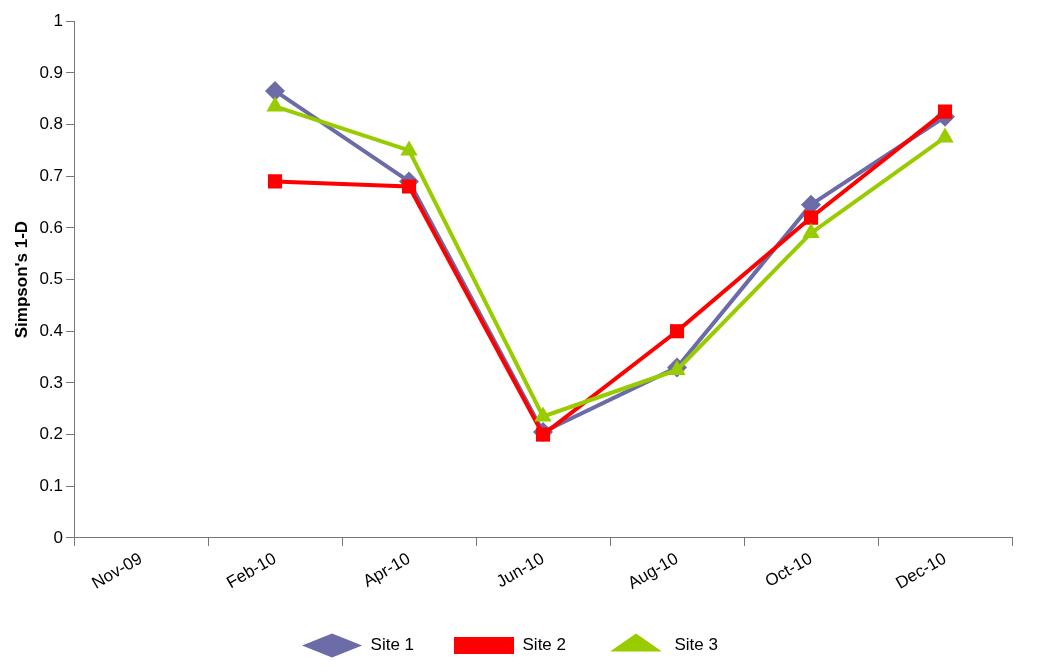  Describe the element at coordinates (51, 175) in the screenshot. I see `y-tick-label: 0.7` at that location.